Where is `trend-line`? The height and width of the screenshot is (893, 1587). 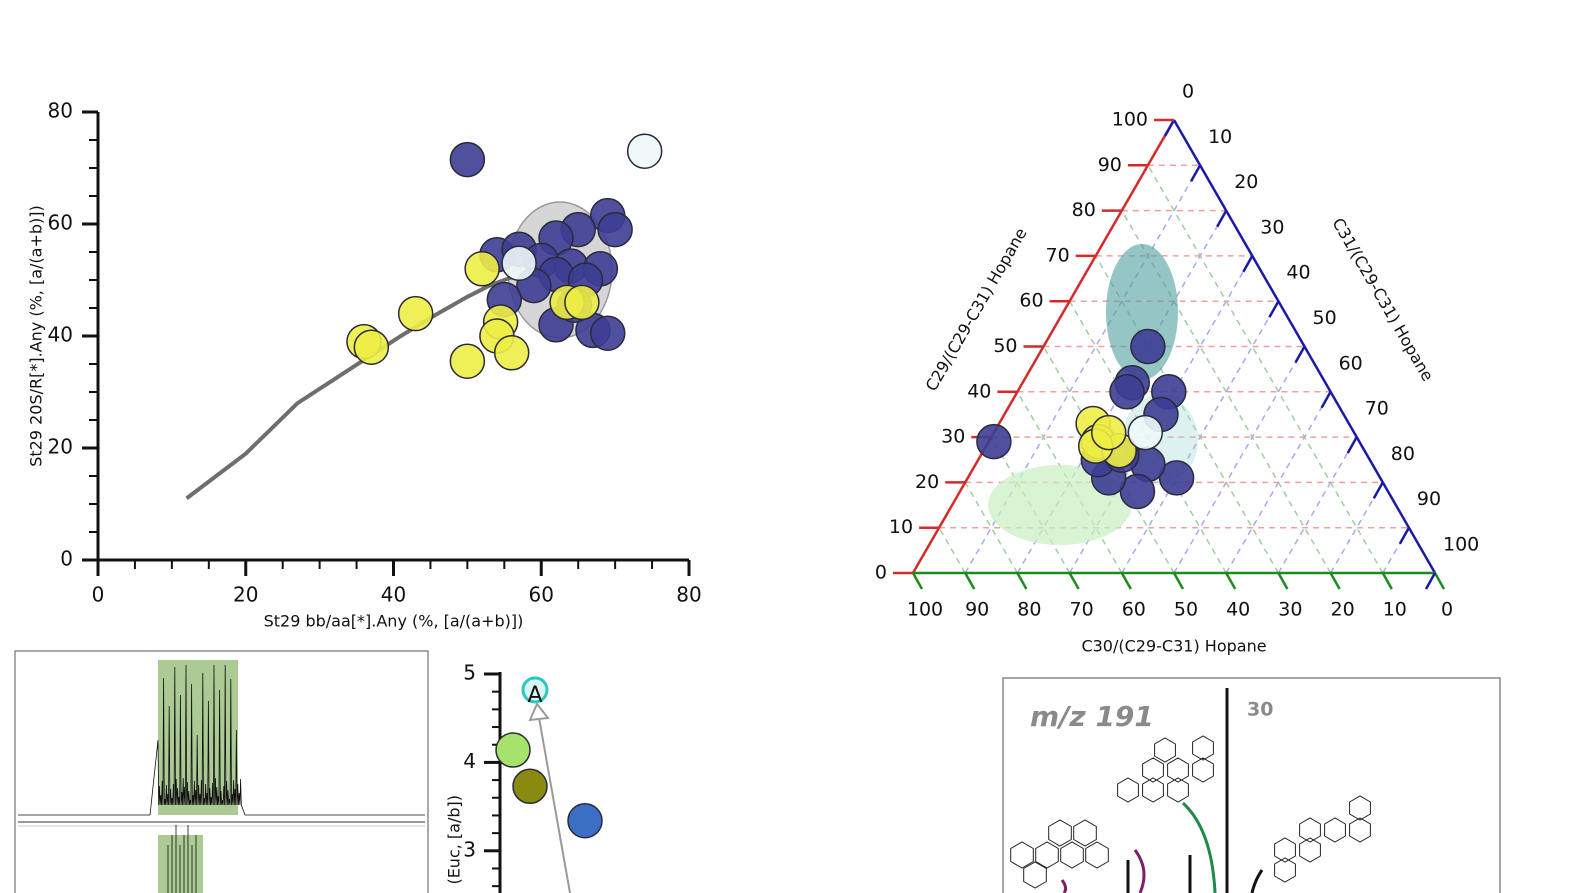
trend-line is located at coordinates (349, 387).